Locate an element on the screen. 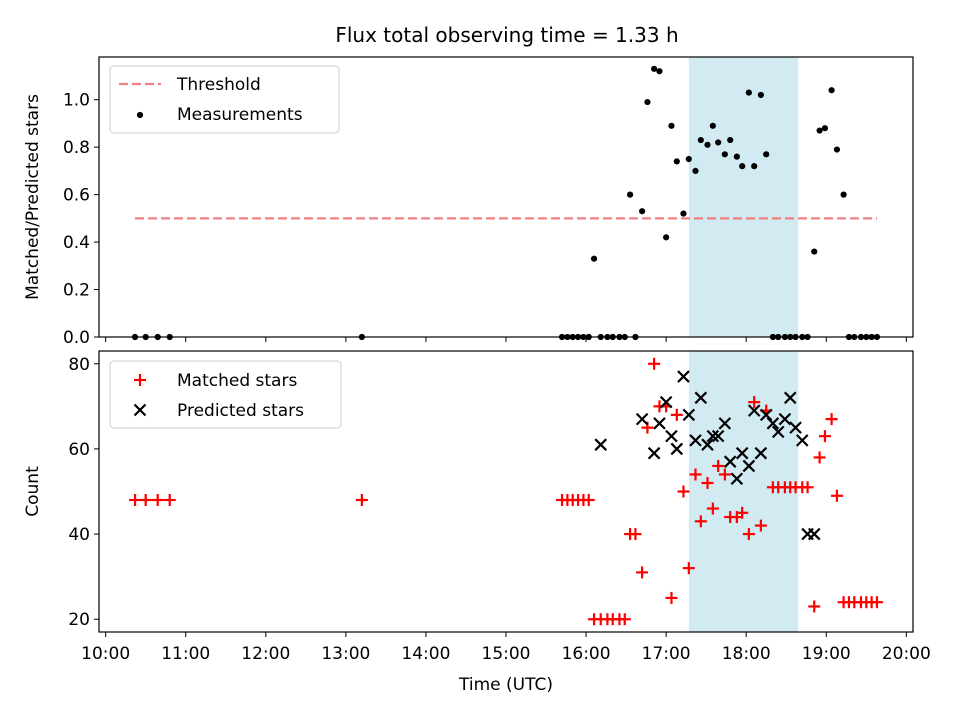 The image size is (960, 720). legend-plus-marker is located at coordinates (140, 380).